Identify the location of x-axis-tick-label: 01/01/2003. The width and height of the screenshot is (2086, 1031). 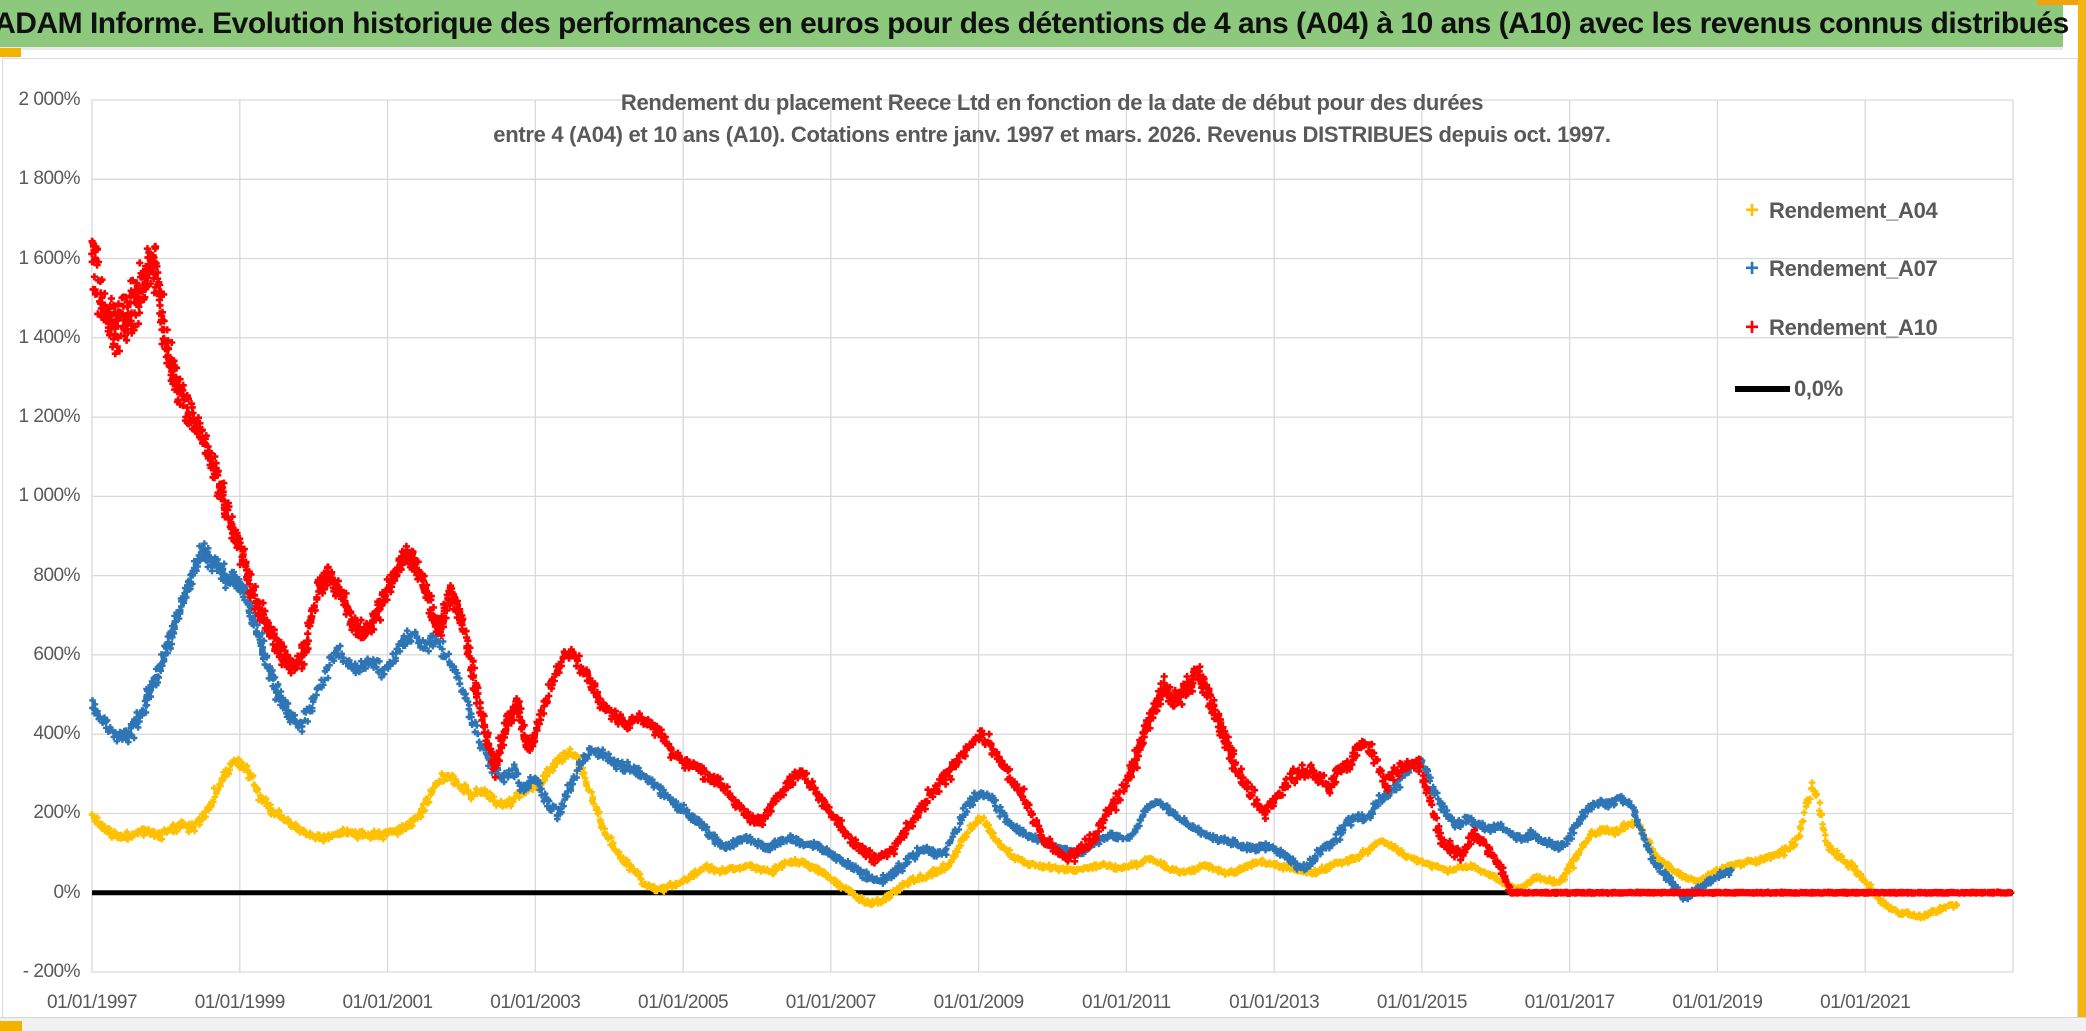
(535, 1002).